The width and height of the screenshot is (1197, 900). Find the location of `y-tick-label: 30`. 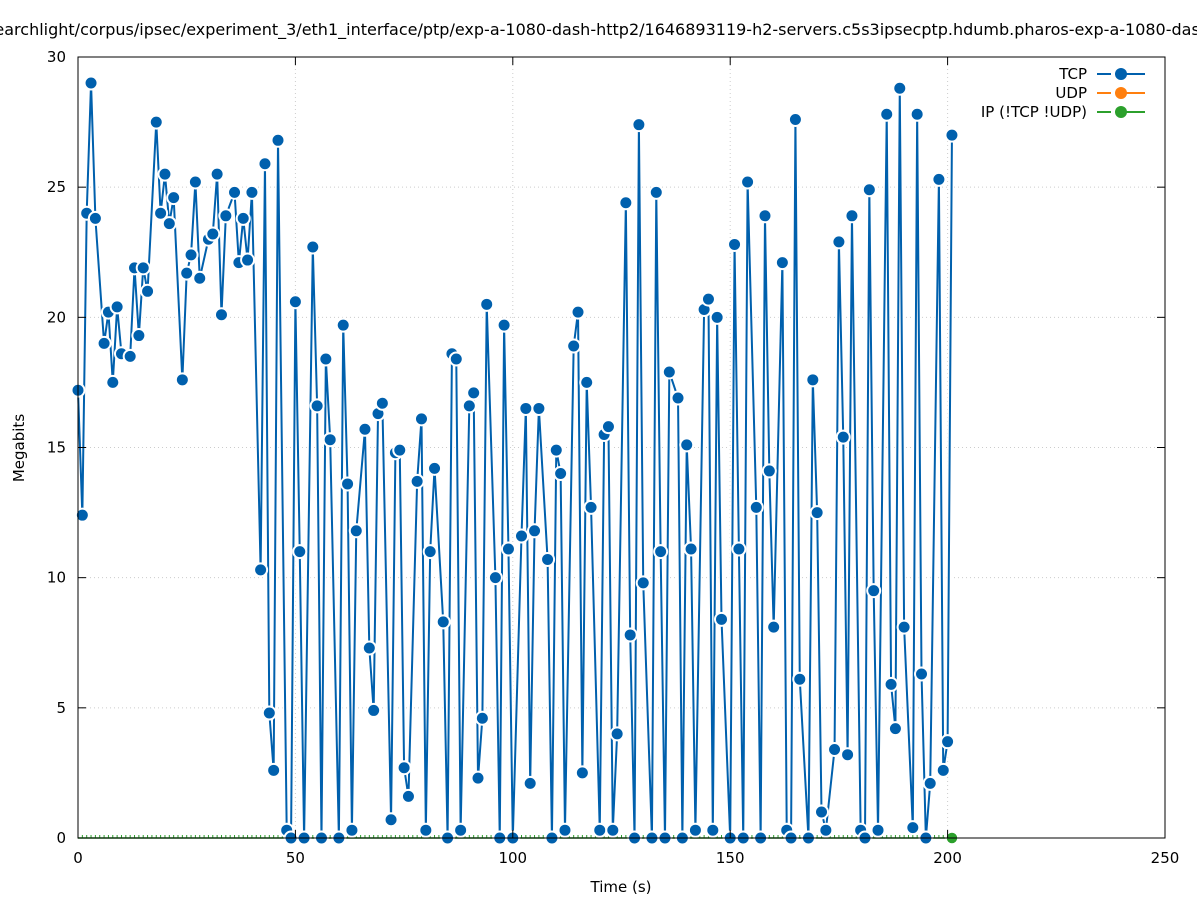

y-tick-label: 30 is located at coordinates (56, 57).